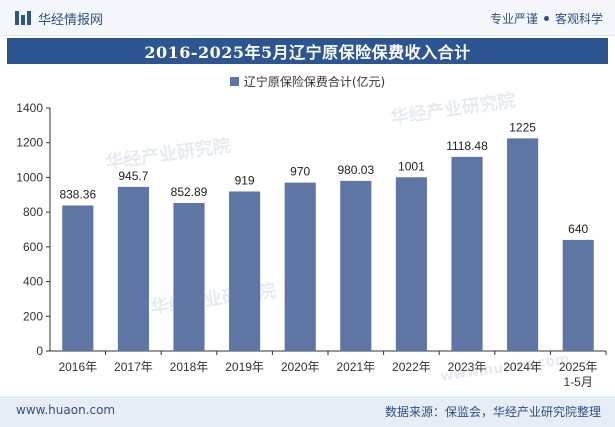 Image resolution: width=615 pixels, height=427 pixels. I want to click on data-label: 970, so click(300, 172).